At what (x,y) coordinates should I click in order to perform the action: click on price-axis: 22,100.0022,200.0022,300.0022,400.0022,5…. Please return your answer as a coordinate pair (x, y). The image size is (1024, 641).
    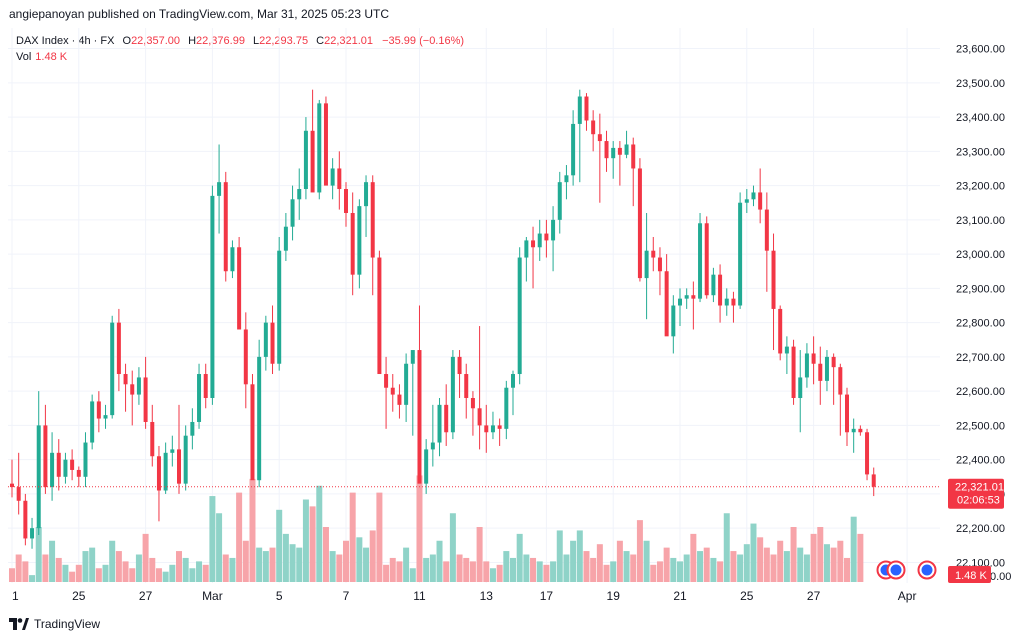
    Looking at the image, I should click on (979, 313).